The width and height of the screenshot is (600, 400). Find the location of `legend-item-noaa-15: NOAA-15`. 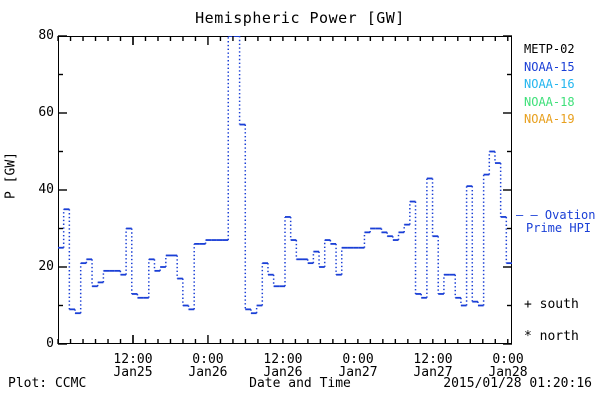

legend-item-noaa-15: NOAA-15 is located at coordinates (549, 66).